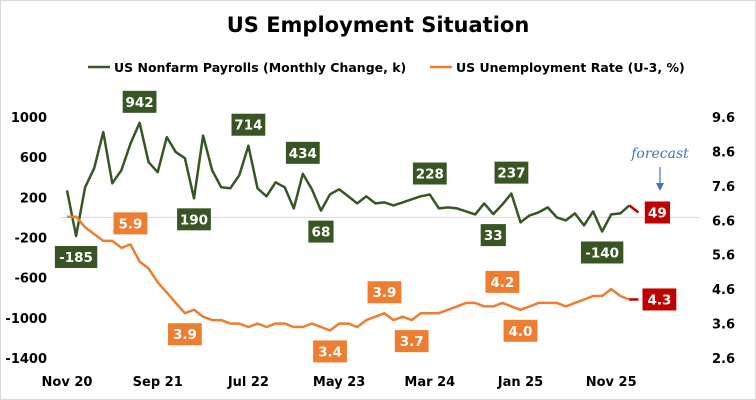  I want to click on y-left-tick-label: 200, so click(33, 198).